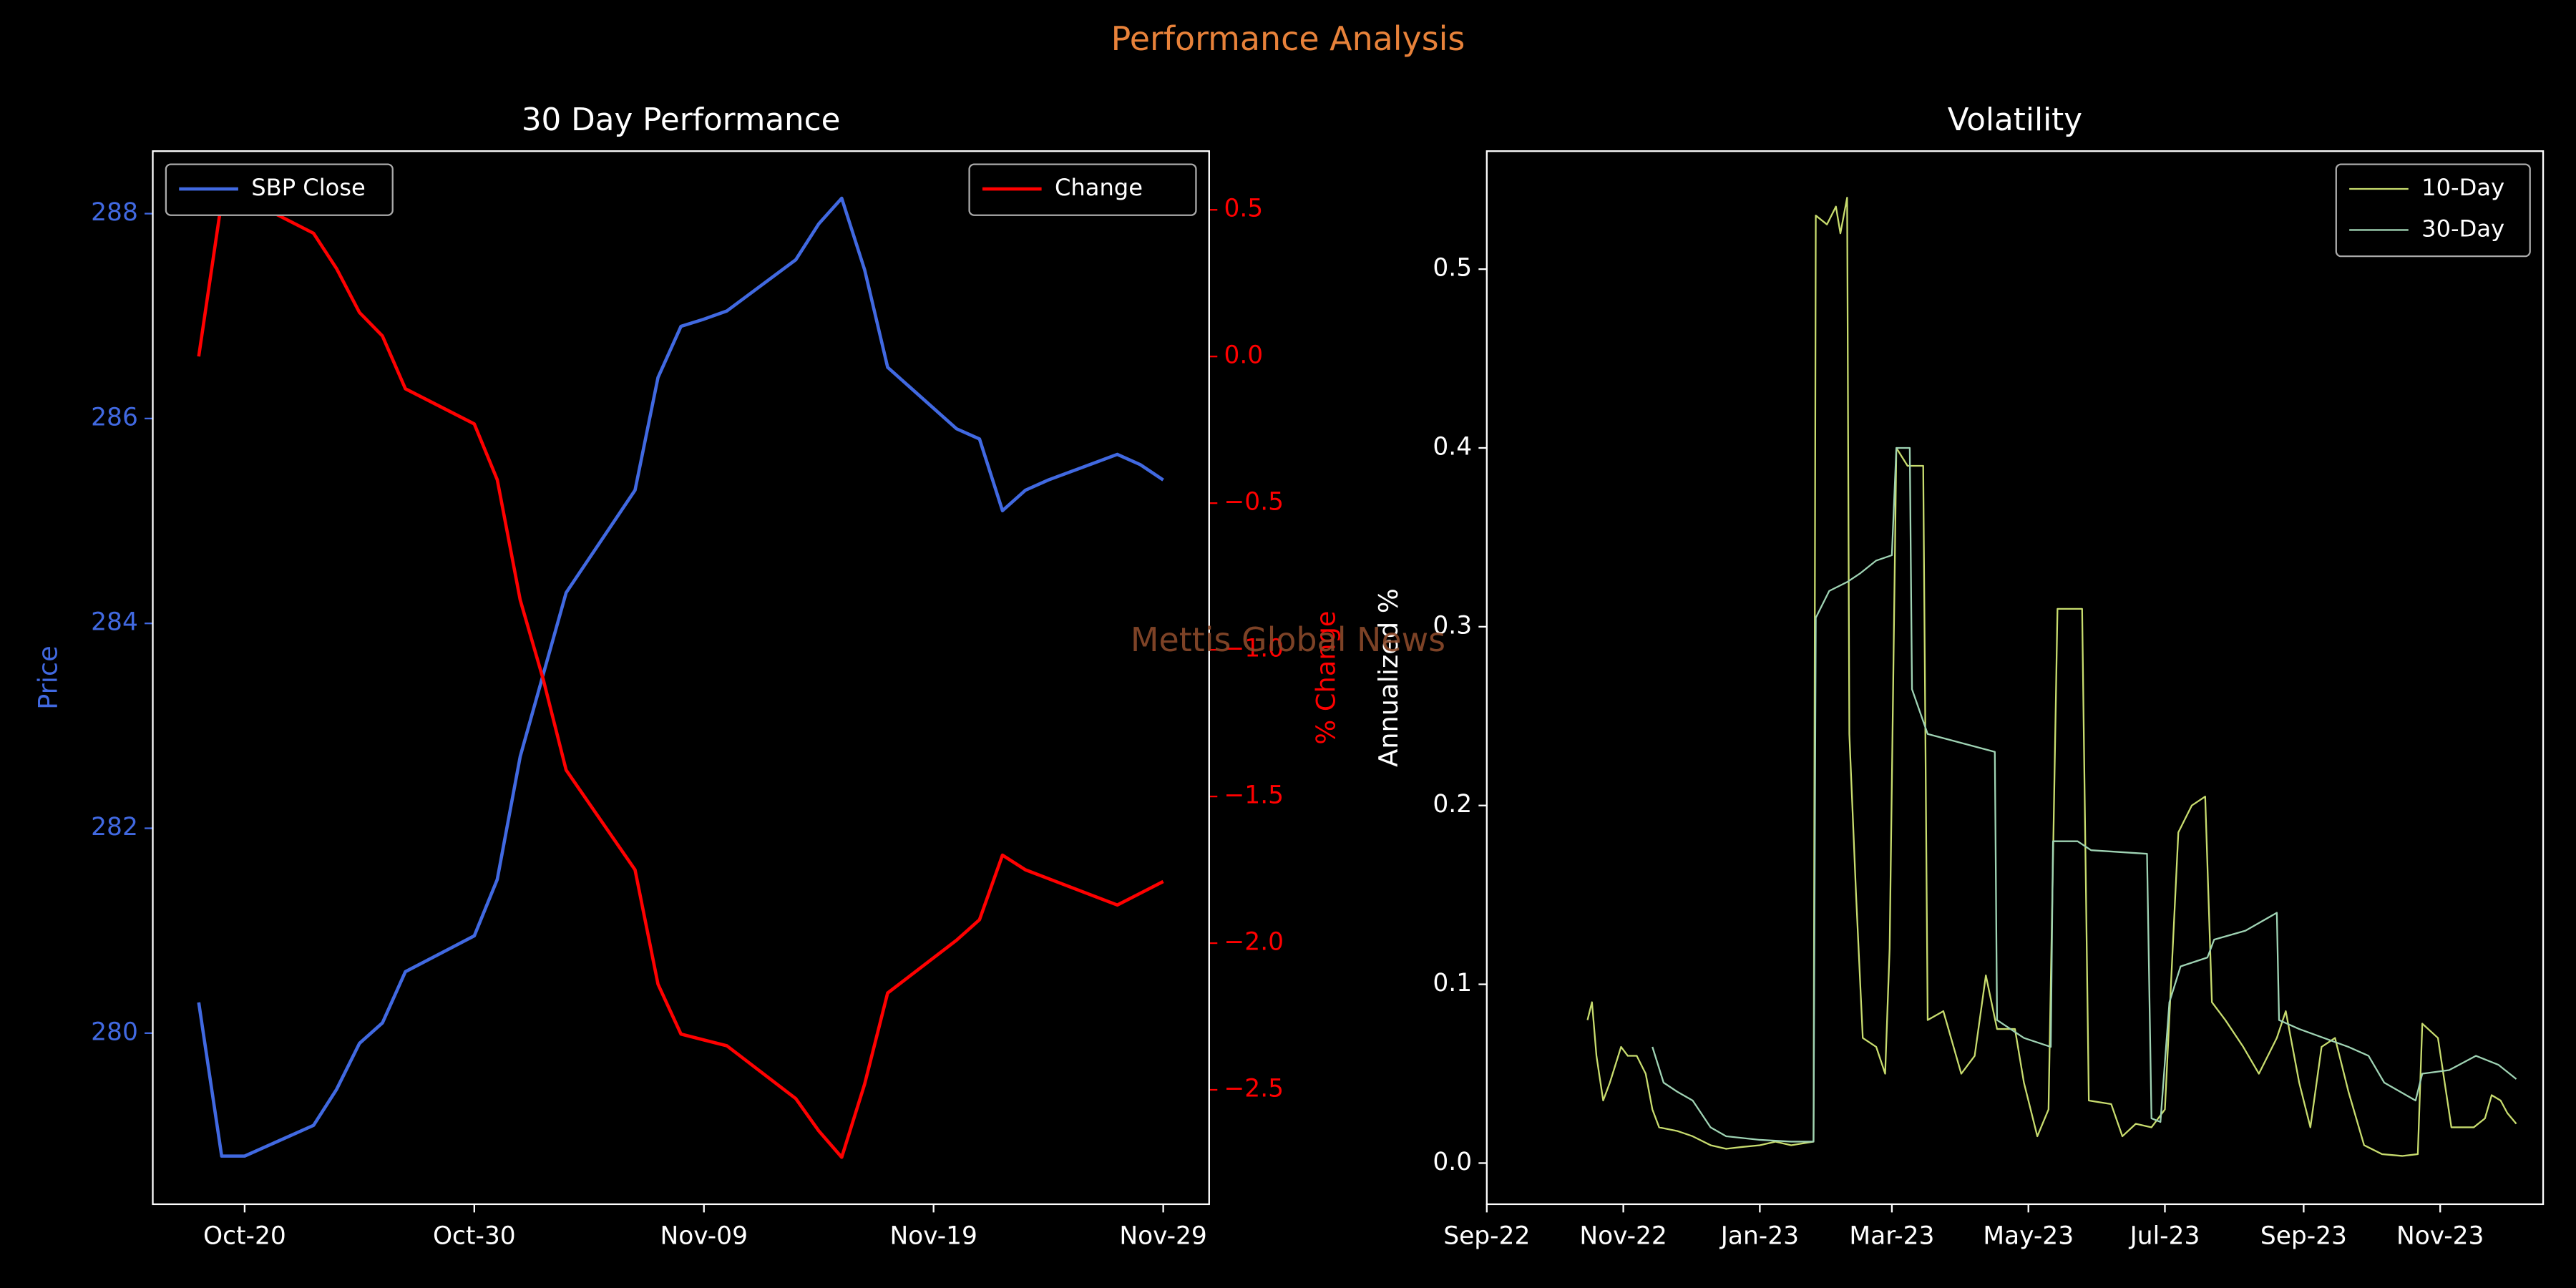 This screenshot has width=2576, height=1288. I want to click on legend-label: 10-Day, so click(2462, 187).